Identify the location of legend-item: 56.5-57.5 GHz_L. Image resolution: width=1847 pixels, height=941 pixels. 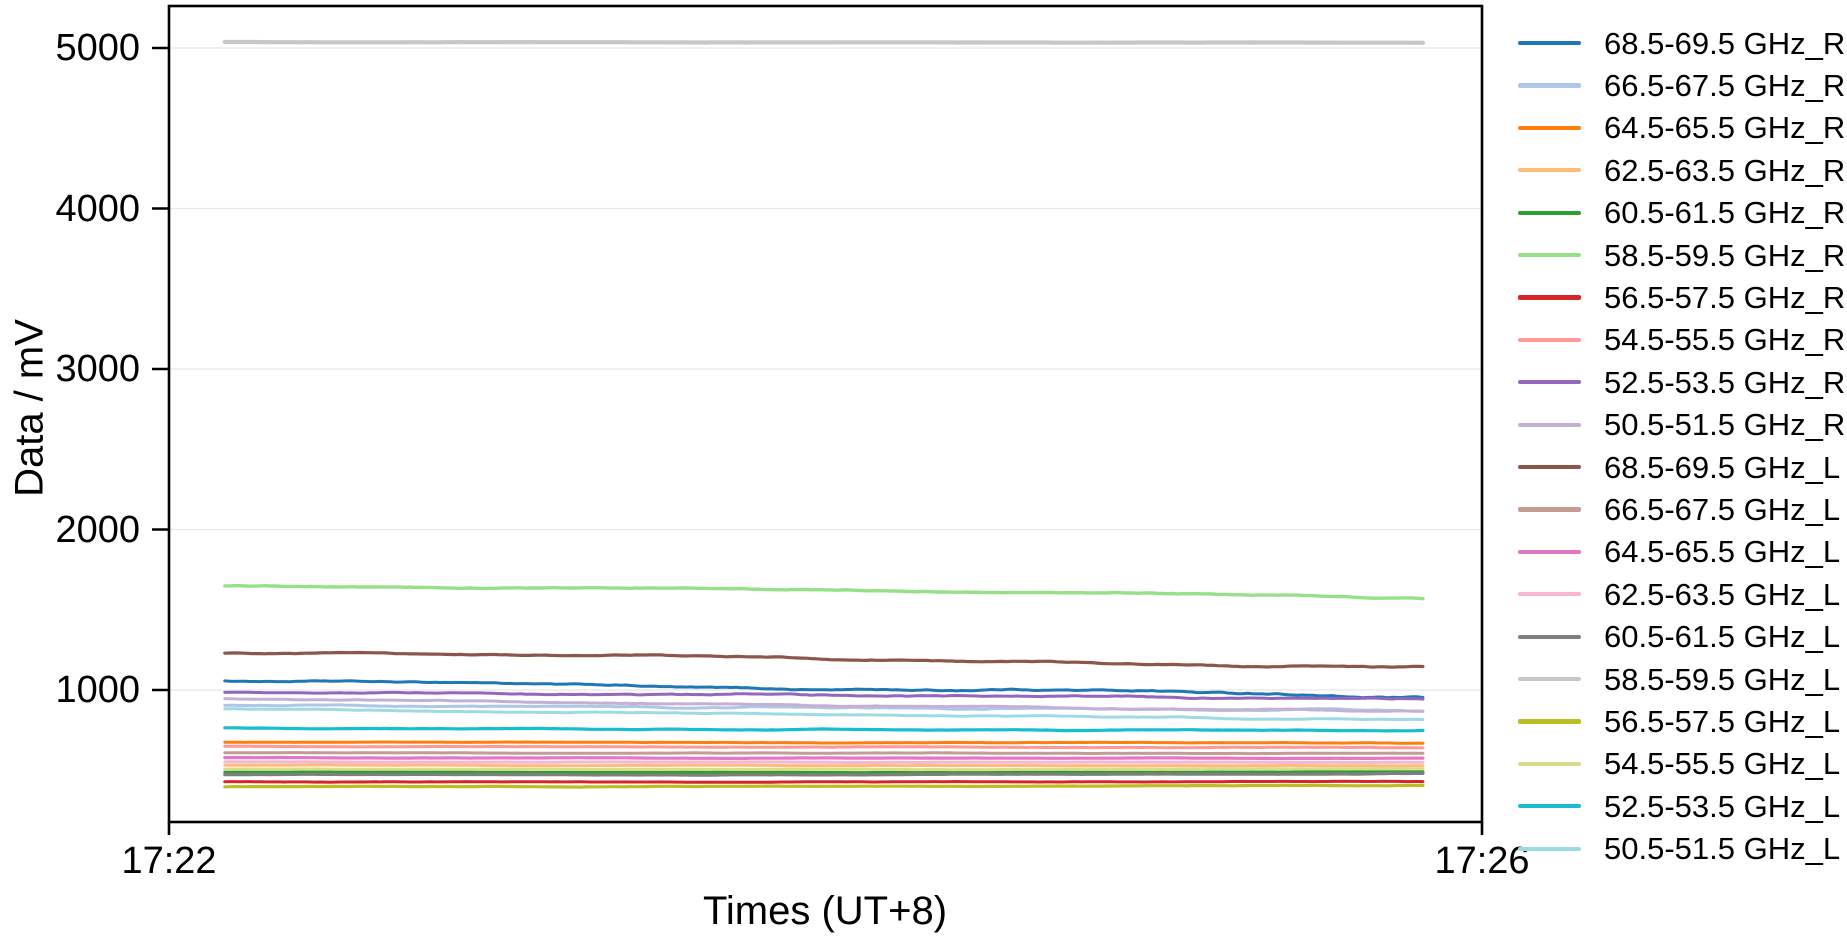
(1681, 721).